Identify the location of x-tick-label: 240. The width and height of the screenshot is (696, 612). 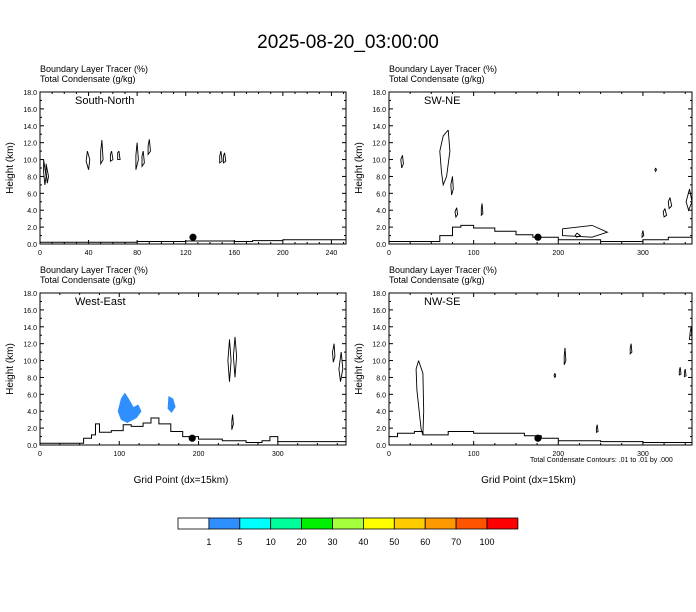
(332, 253).